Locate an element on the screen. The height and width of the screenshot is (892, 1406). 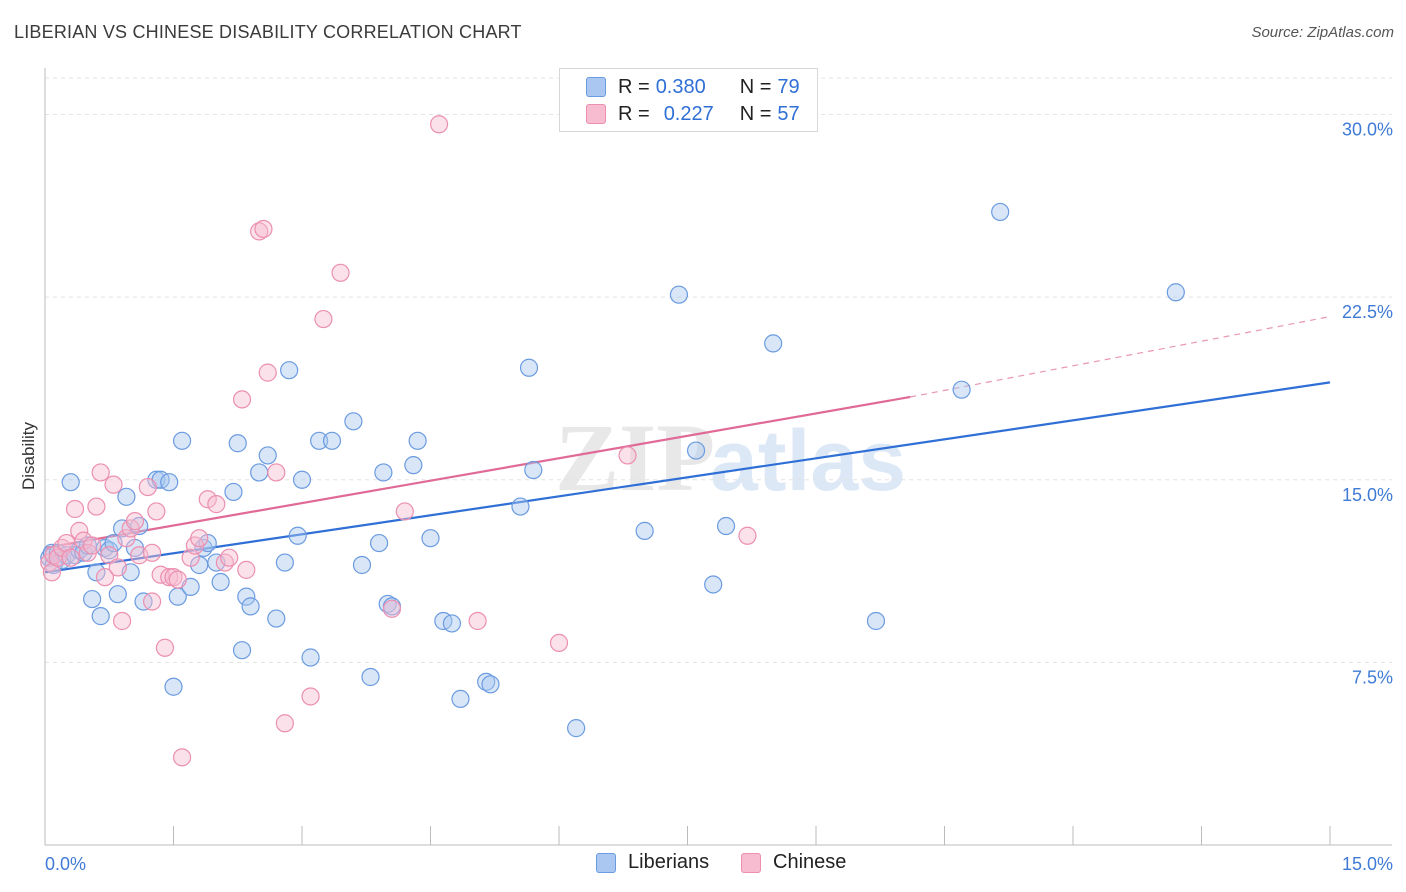
watermark-atlas: atlas is located at coordinates (808, 461).